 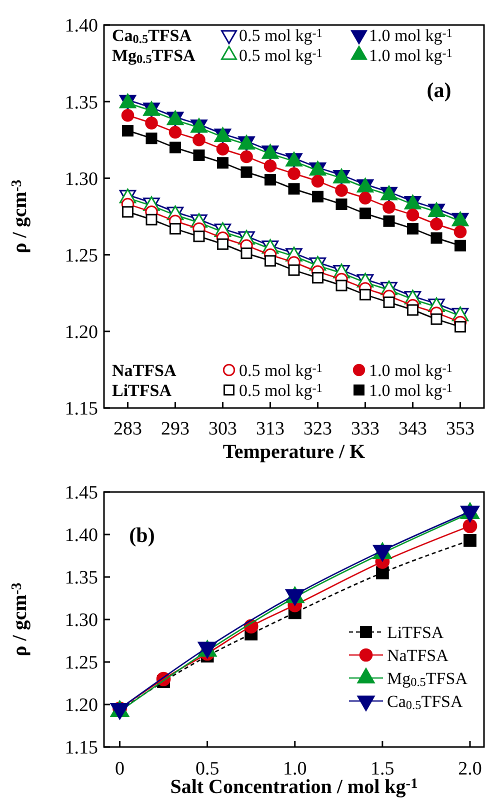 I want to click on legend-label: NaTFSA, so click(x=418, y=655).